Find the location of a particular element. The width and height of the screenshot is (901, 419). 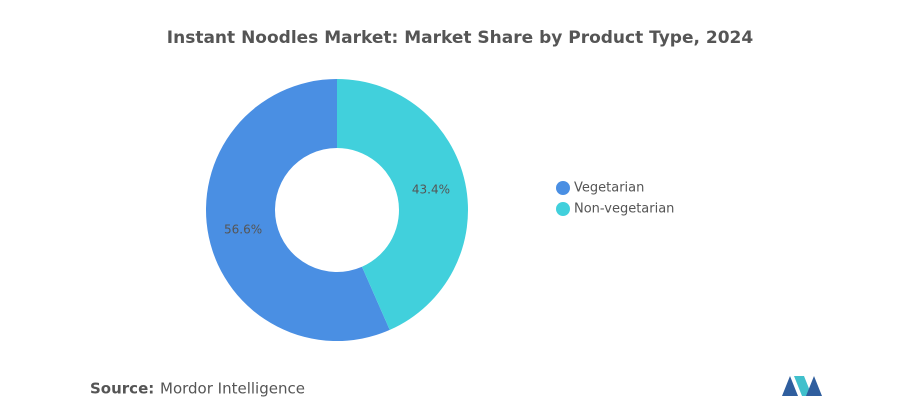

data-label: 56.6% is located at coordinates (243, 229).